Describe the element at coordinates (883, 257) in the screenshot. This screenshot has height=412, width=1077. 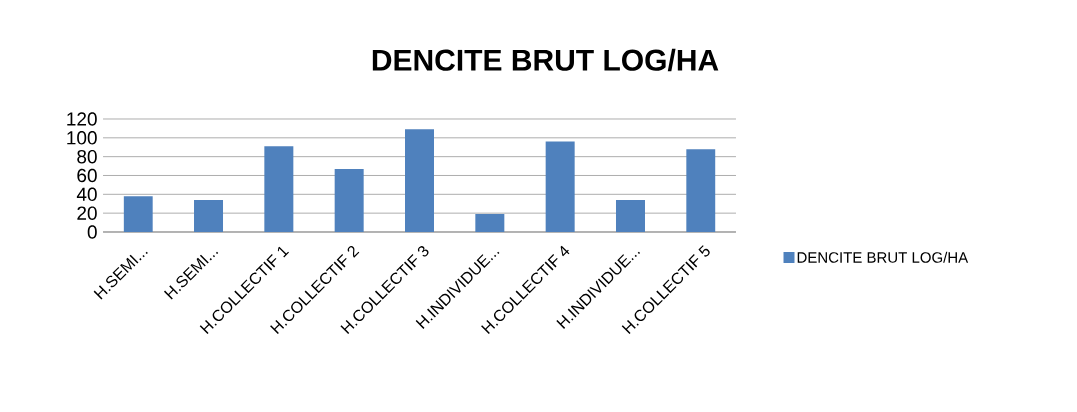
I see `legend-label: DENCITE BRUT LOG/HA` at that location.